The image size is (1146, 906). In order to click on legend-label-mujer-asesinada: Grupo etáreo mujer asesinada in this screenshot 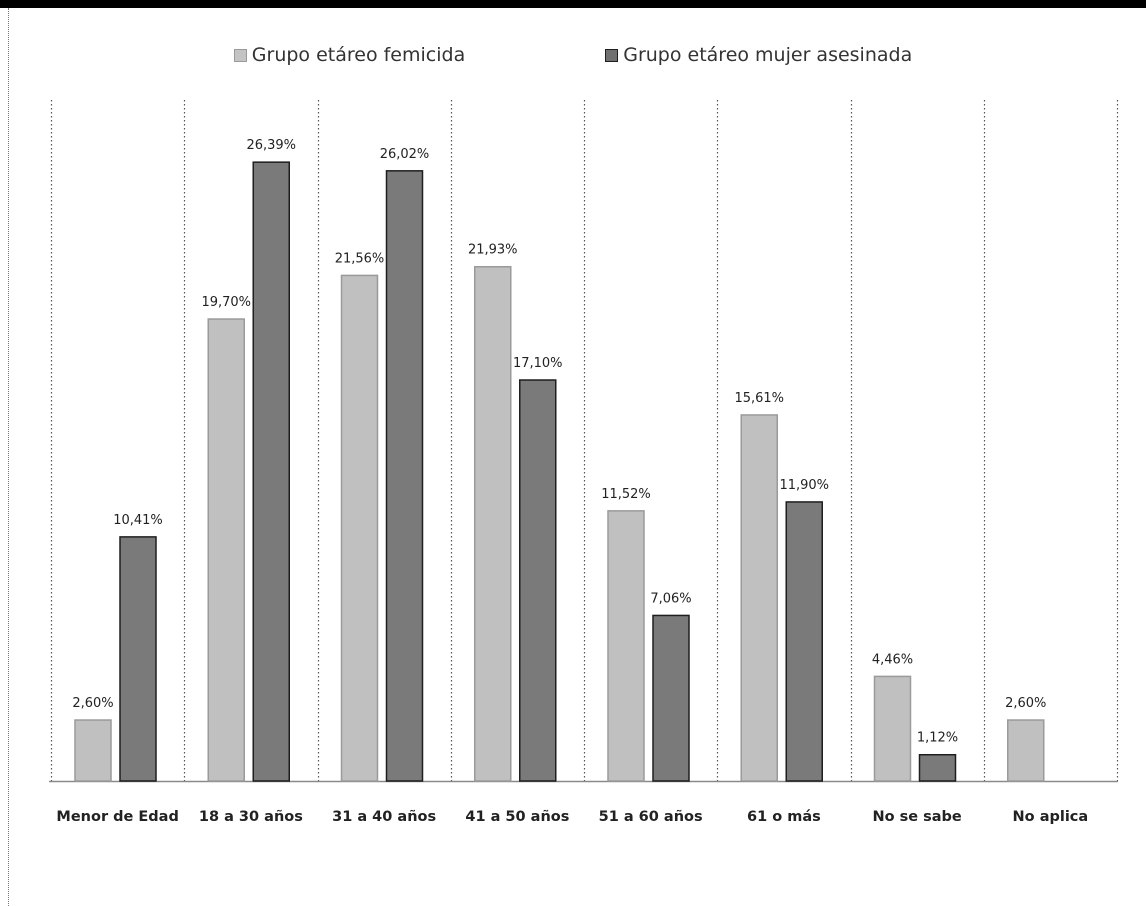, I will do `click(768, 55)`.